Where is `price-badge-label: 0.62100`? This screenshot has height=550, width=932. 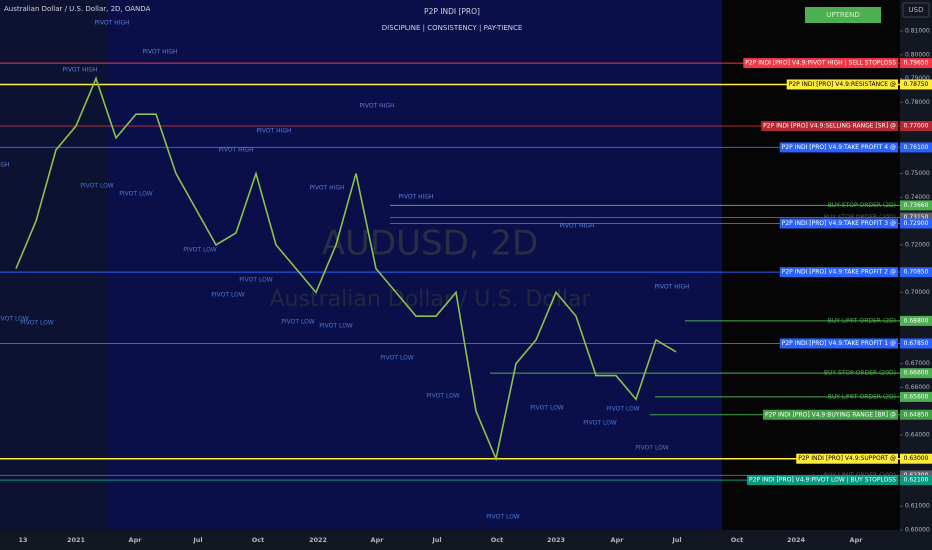
price-badge-label: 0.62100 is located at coordinates (916, 480).